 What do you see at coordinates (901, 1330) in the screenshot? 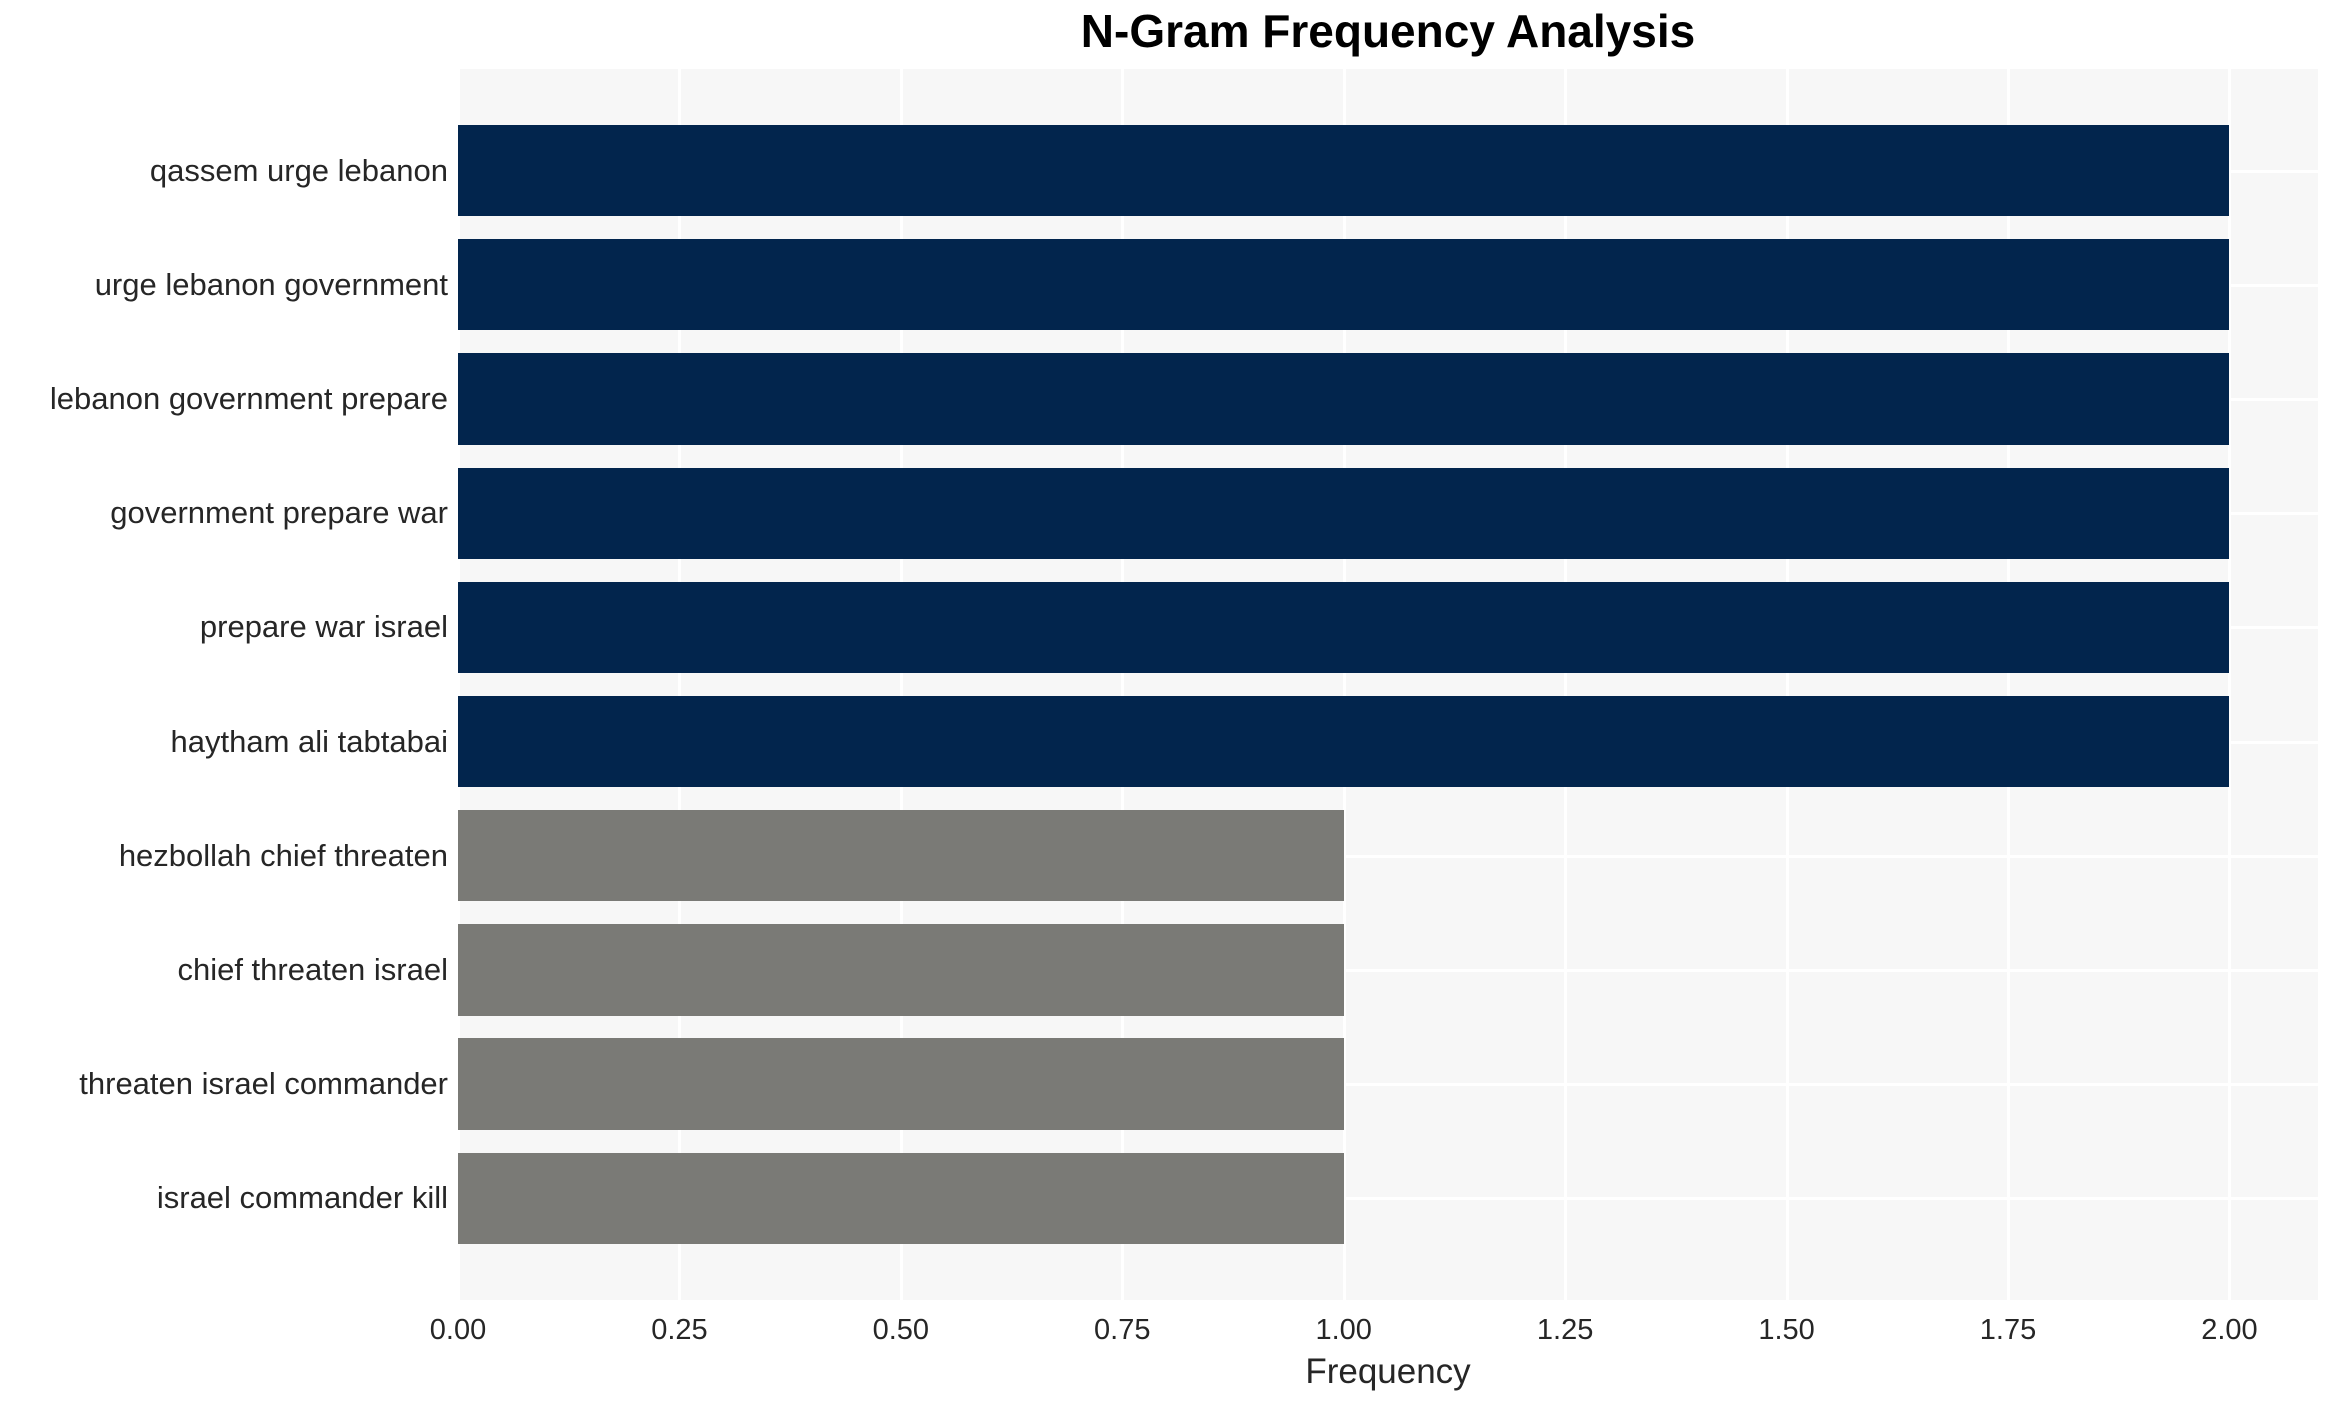
I see `x-tick-label: 0.50` at bounding box center [901, 1330].